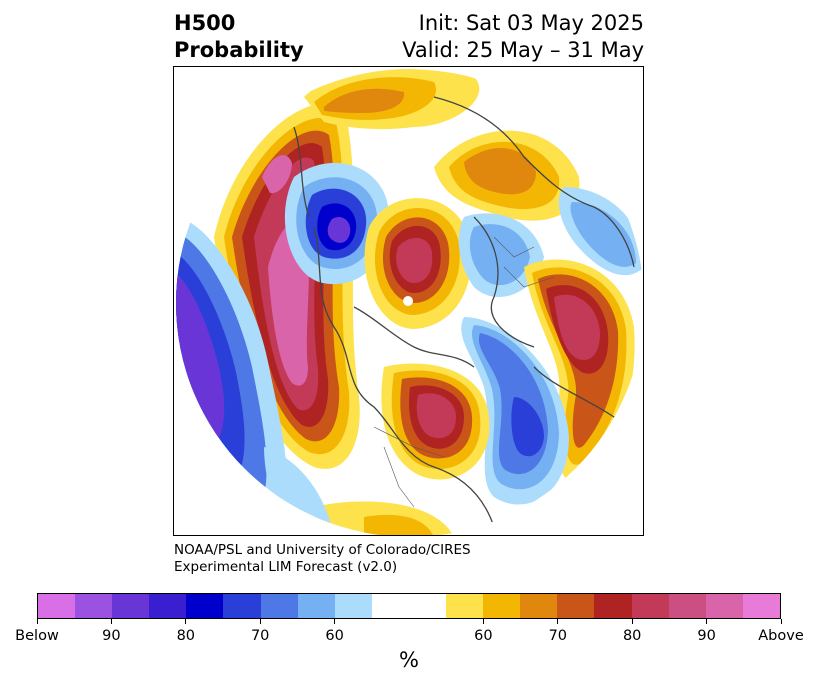 The height and width of the screenshot is (686, 819). What do you see at coordinates (205, 23) in the screenshot?
I see `title-line-1: H500` at bounding box center [205, 23].